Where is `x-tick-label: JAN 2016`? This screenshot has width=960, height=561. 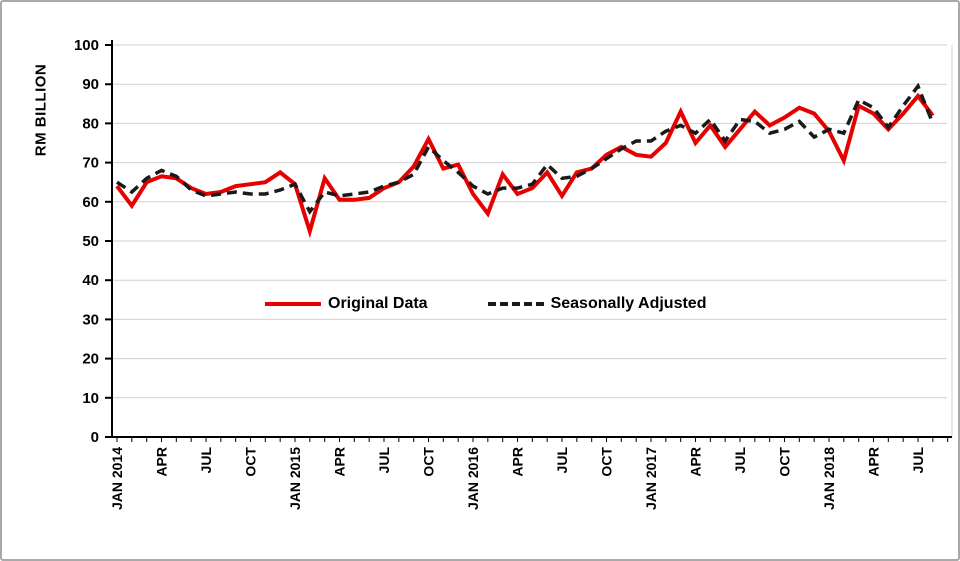
x-tick-label: JAN 2016 is located at coordinates (473, 478).